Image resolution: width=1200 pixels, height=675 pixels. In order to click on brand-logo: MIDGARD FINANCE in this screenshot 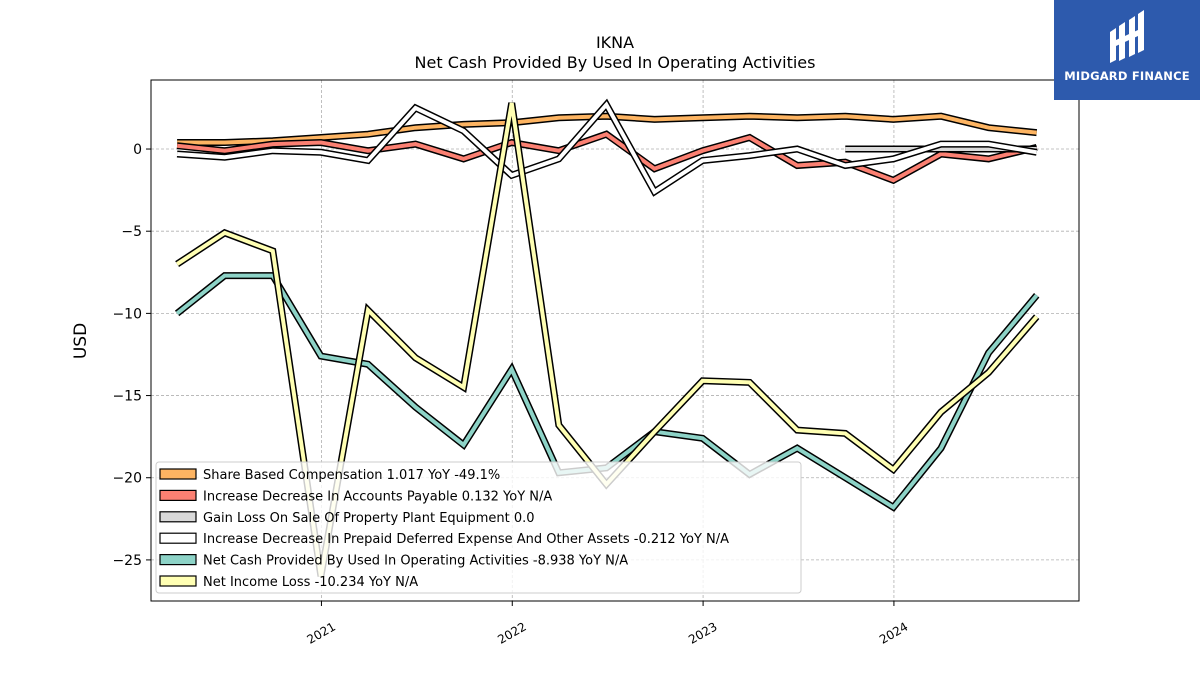, I will do `click(1127, 50)`.